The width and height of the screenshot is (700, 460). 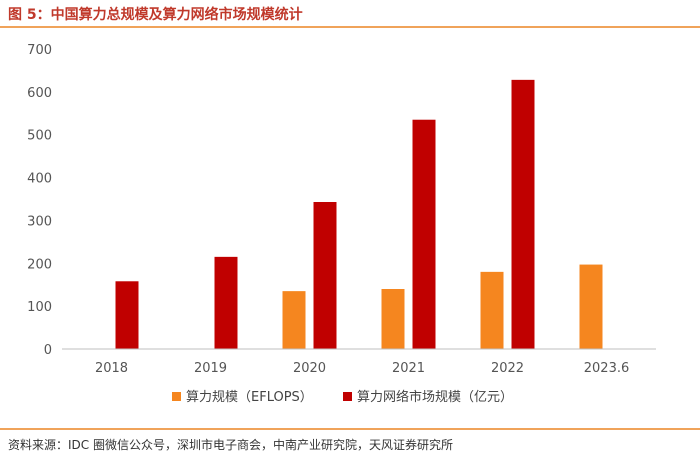 I want to click on footer-divider, so click(x=350, y=429).